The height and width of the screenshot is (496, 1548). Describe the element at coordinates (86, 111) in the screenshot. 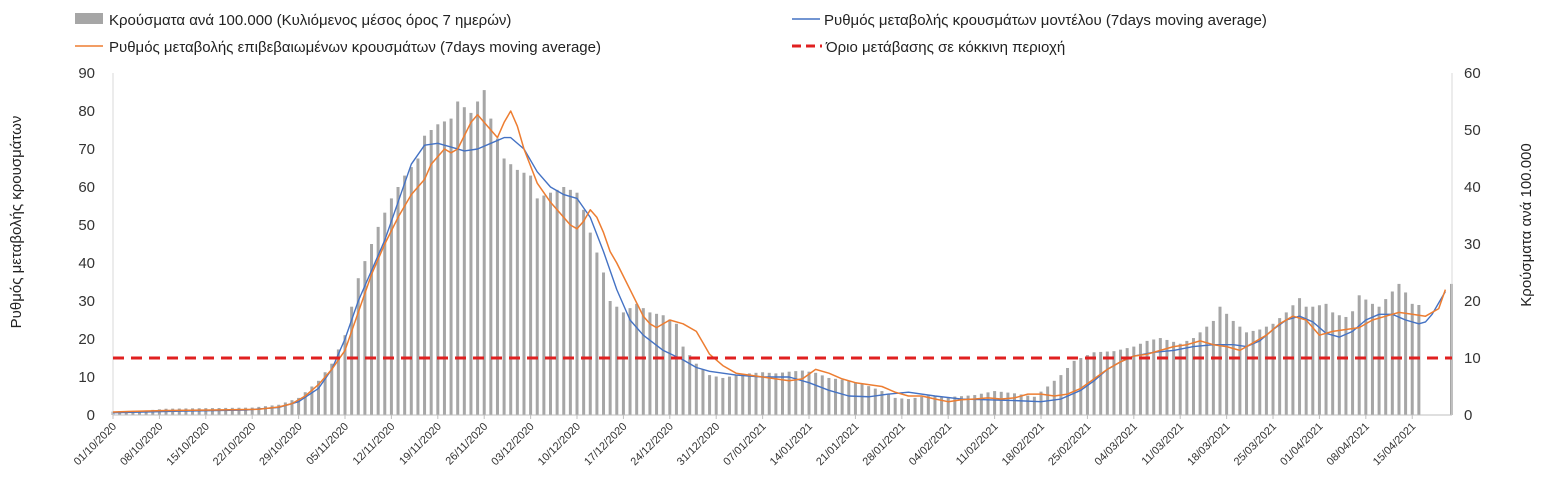

I see `y-left-tick-label: 80` at that location.